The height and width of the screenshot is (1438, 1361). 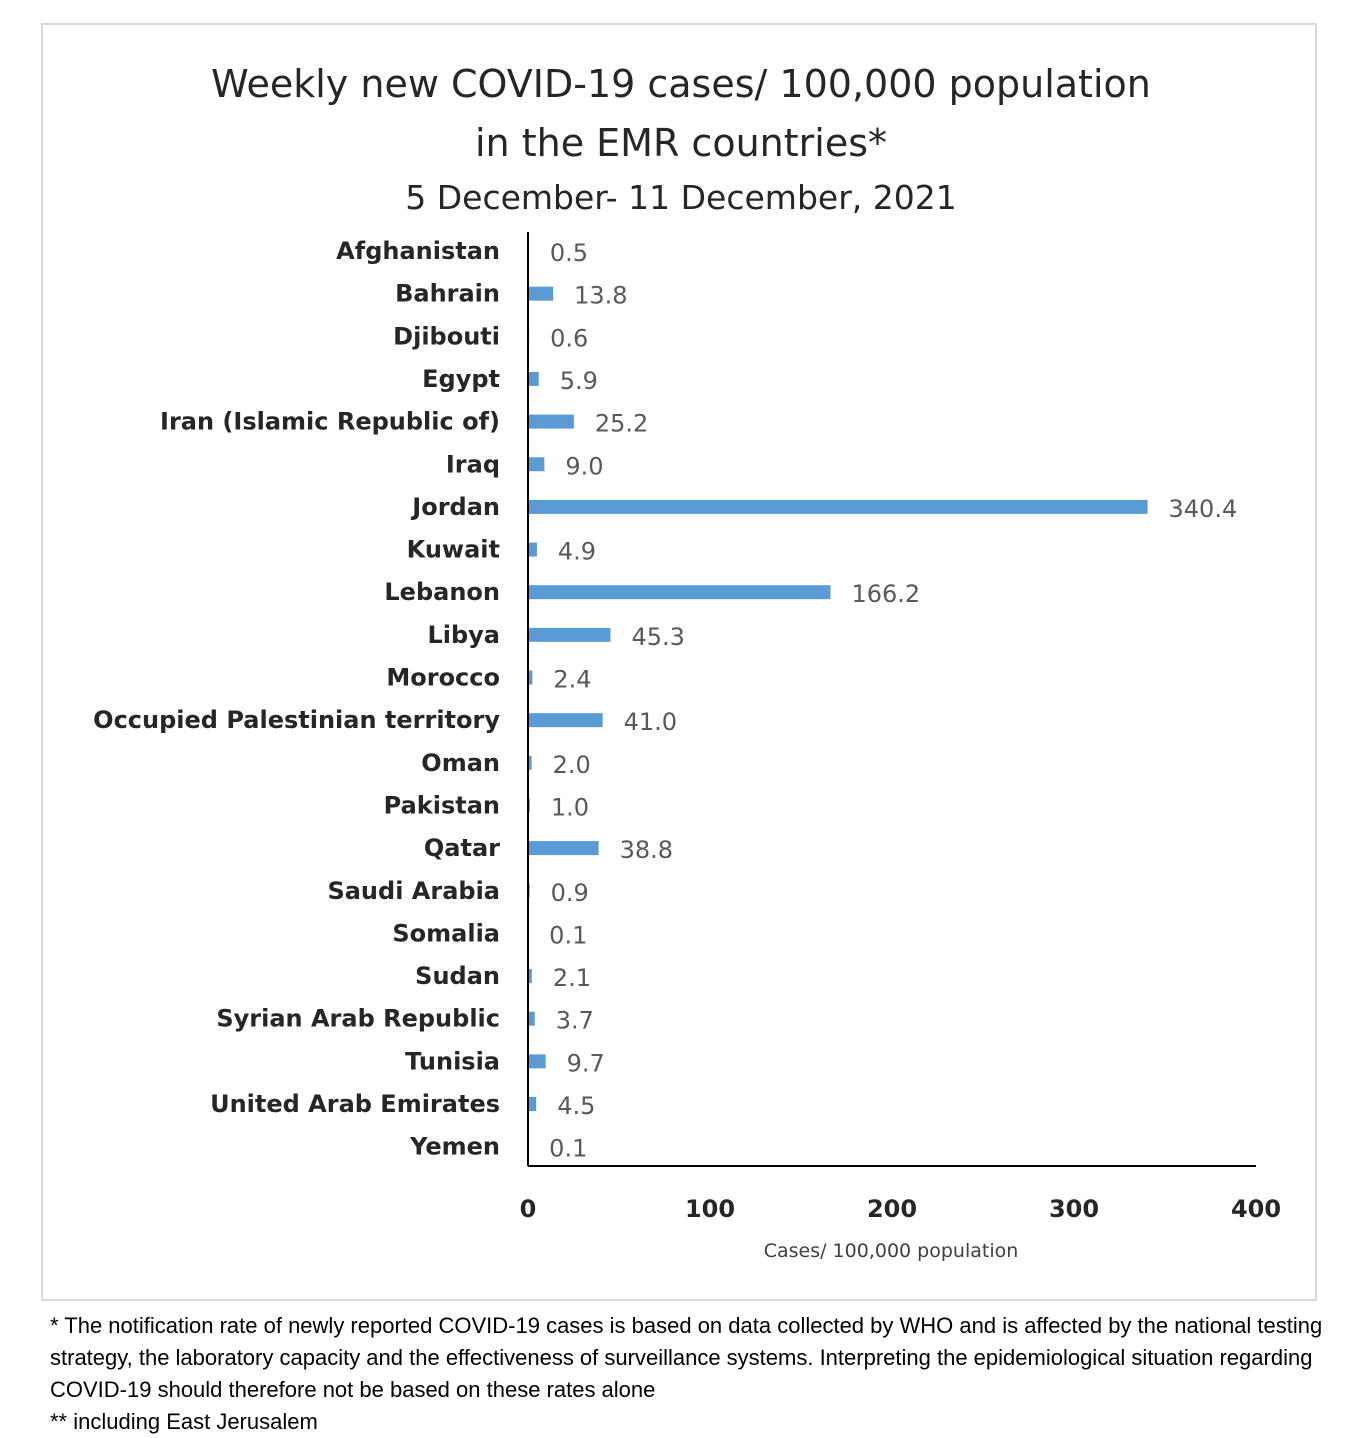 I want to click on category-label: Egypt, so click(x=461, y=379).